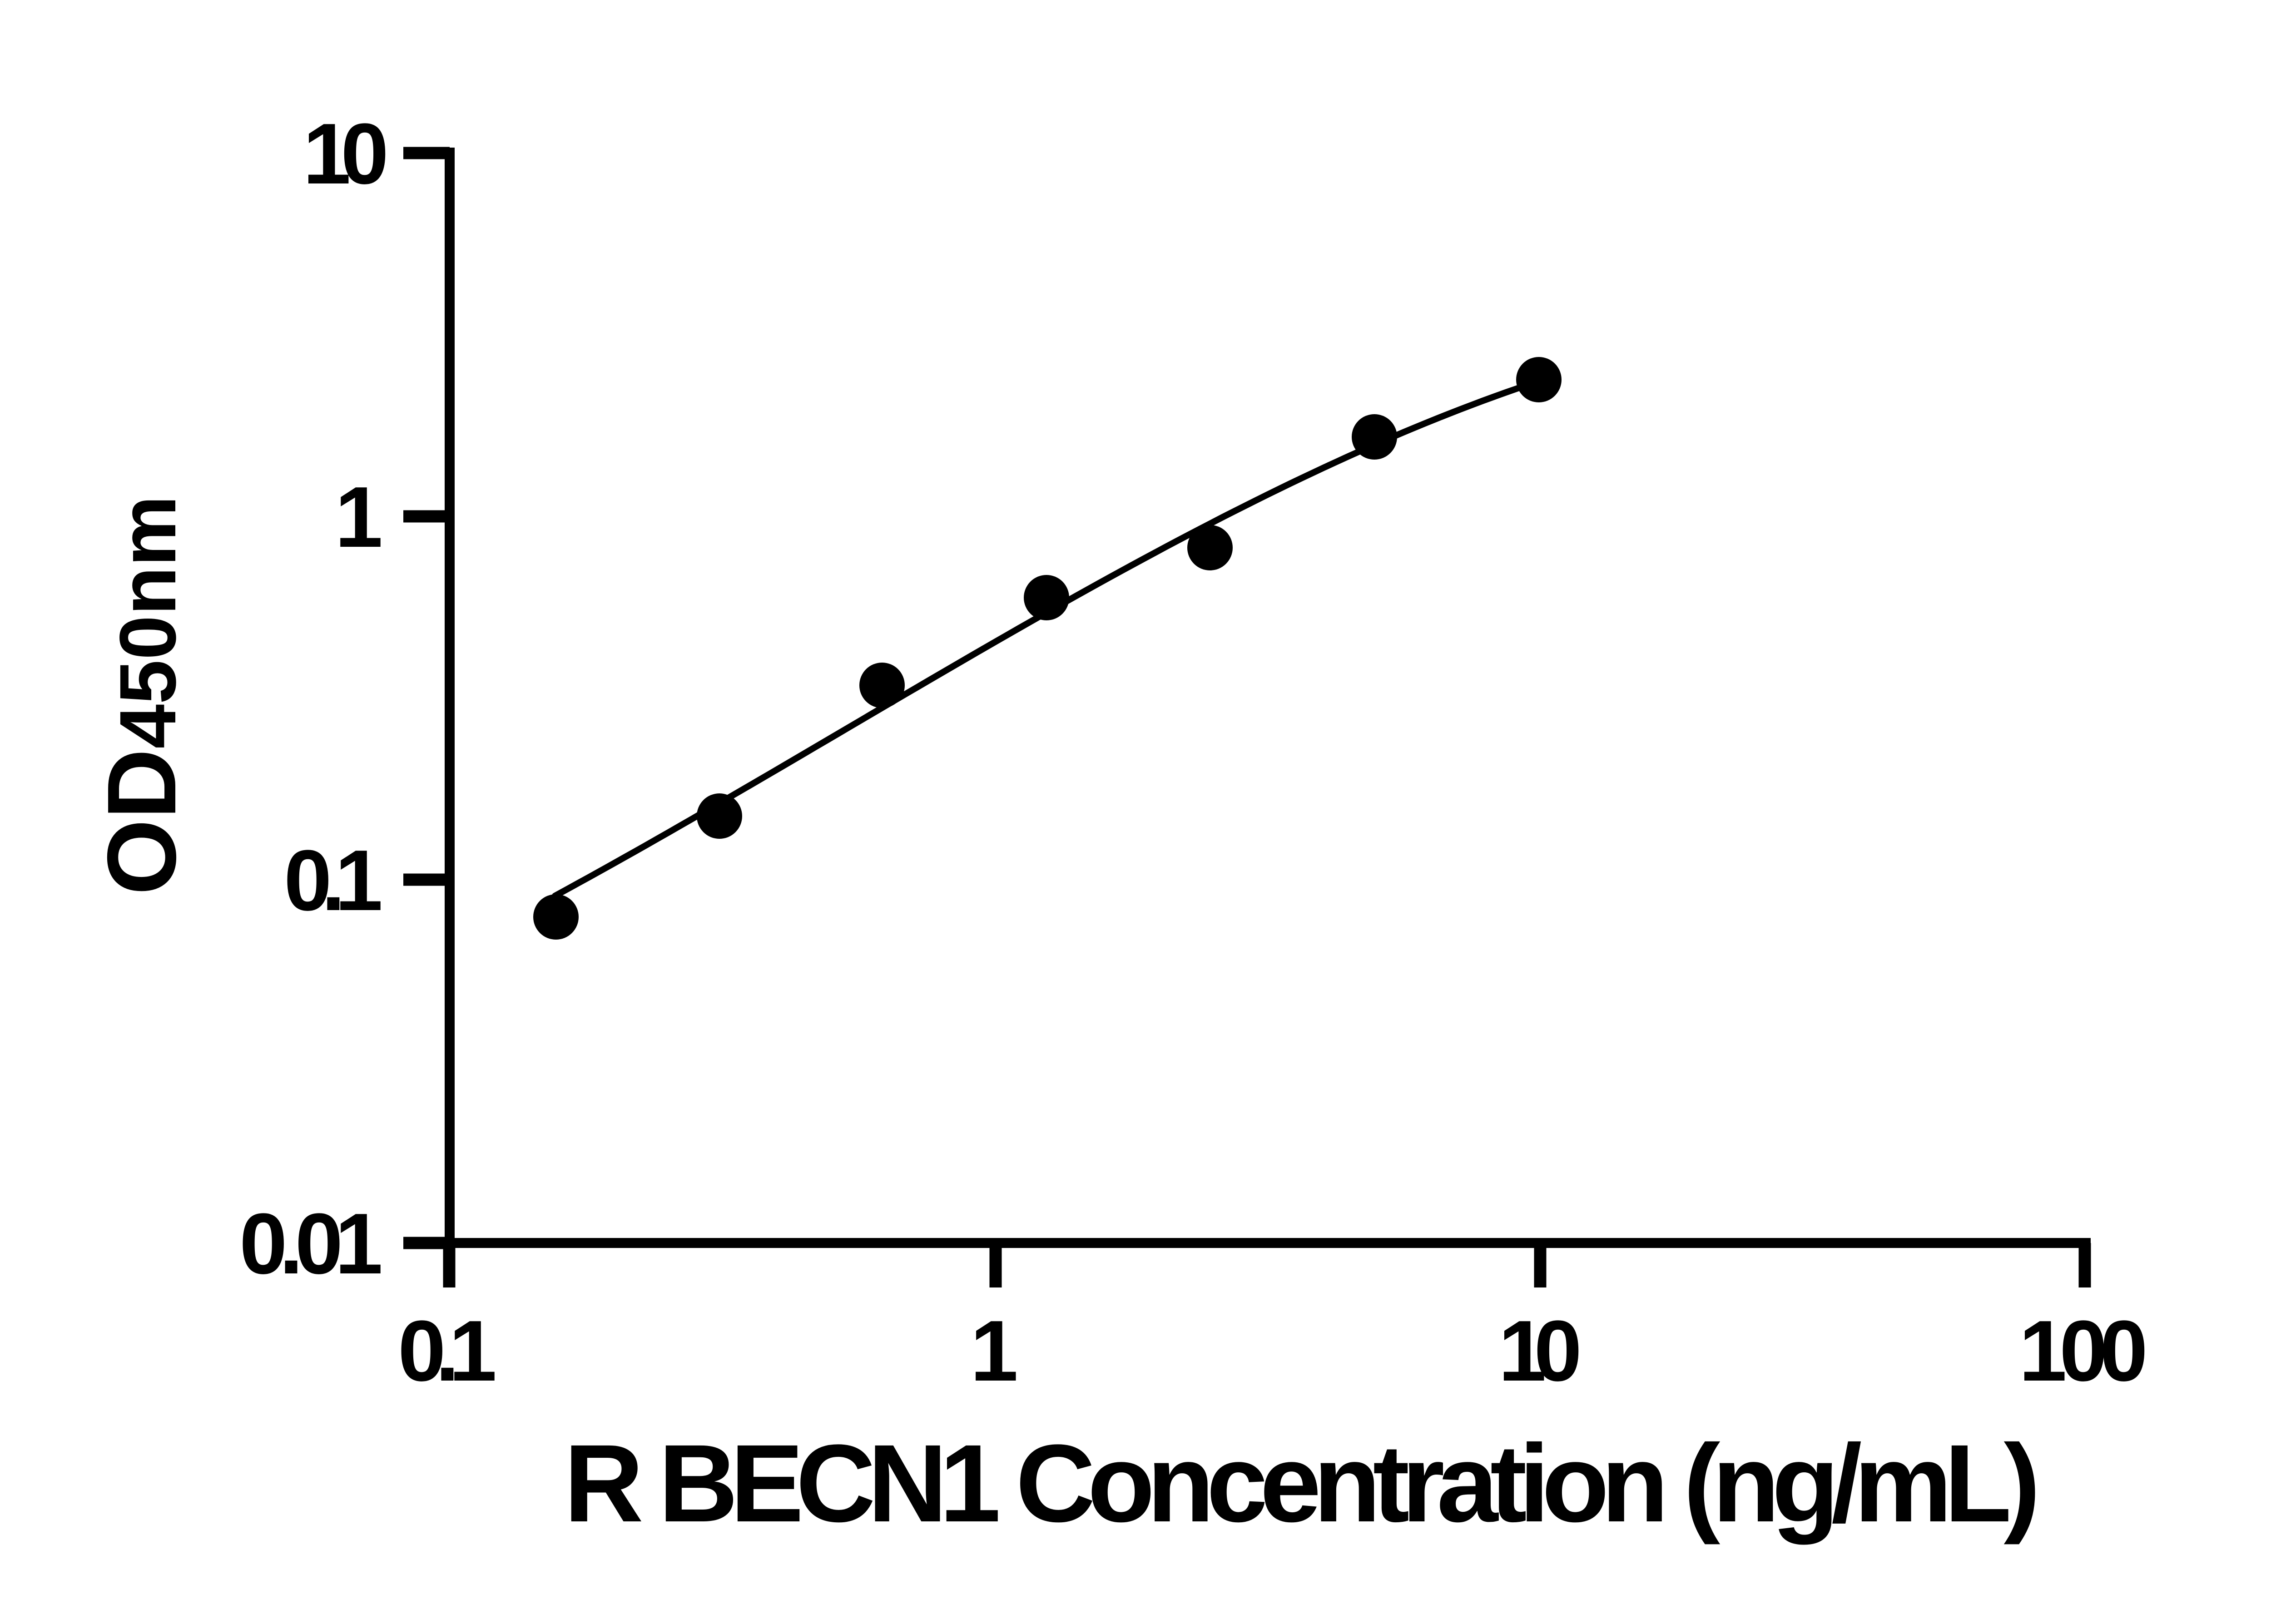 This screenshot has width=2271, height=1624. I want to click on svg-text: 0.01, so click(311, 1244).